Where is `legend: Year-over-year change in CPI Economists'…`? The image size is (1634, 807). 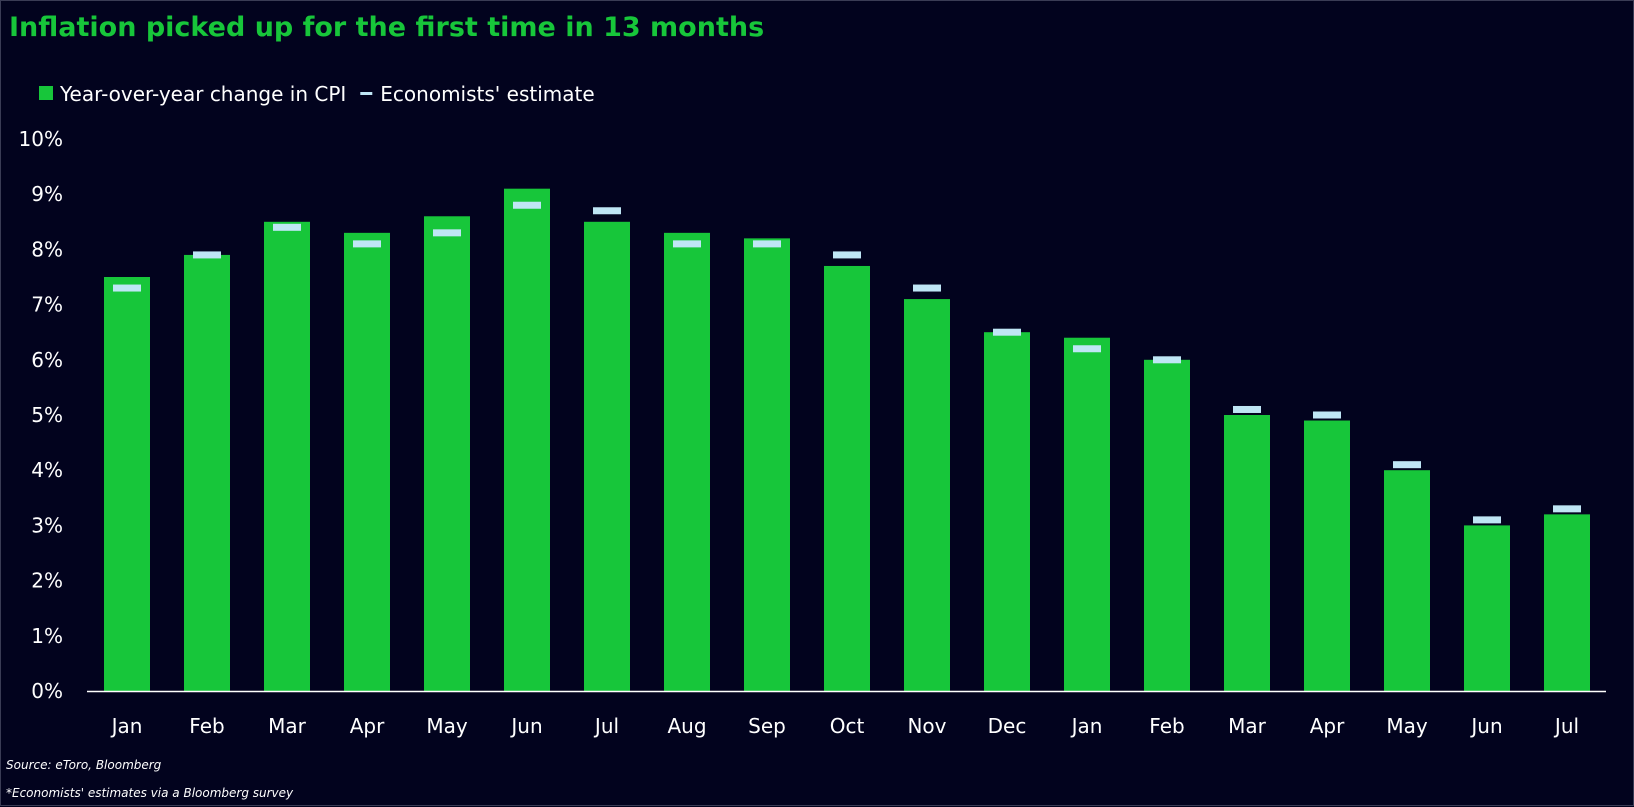
legend: Year-over-year change in CPI Economists'… is located at coordinates (317, 94).